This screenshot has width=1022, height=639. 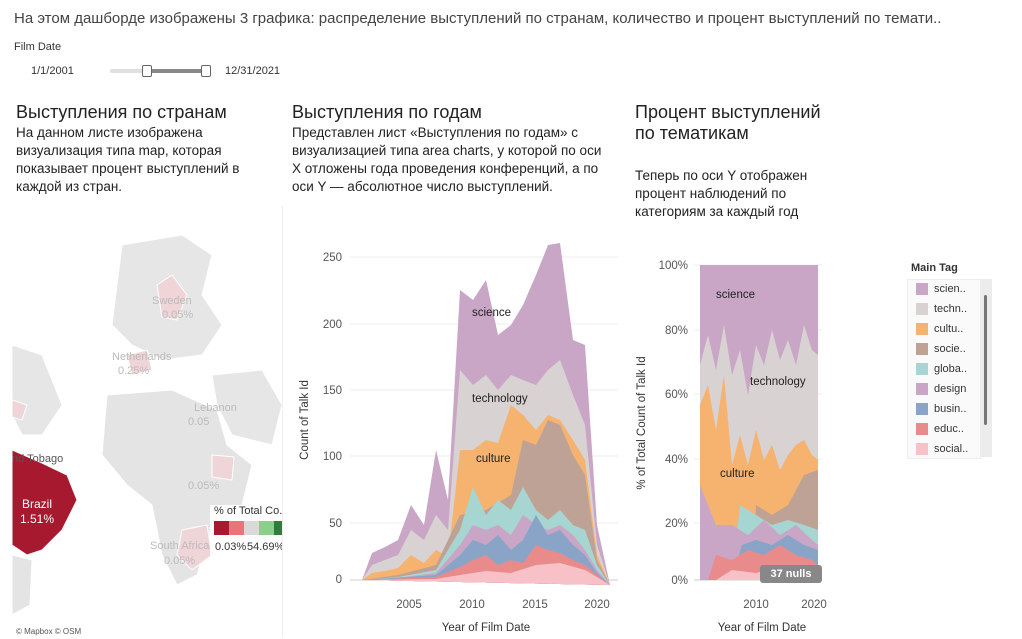 What do you see at coordinates (332, 391) in the screenshot?
I see `y-tick: 150` at bounding box center [332, 391].